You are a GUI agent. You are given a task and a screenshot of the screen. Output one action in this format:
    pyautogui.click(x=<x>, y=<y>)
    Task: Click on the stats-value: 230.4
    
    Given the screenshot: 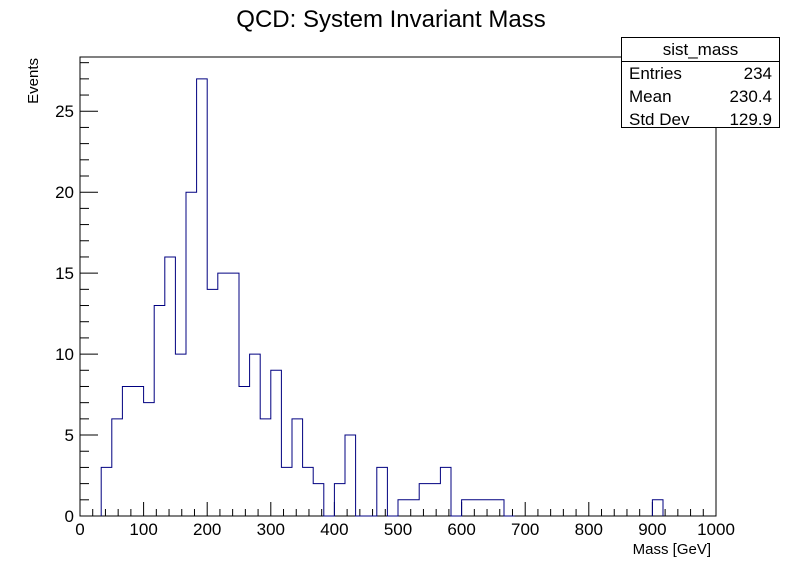 What is the action you would take?
    pyautogui.click(x=750, y=96)
    